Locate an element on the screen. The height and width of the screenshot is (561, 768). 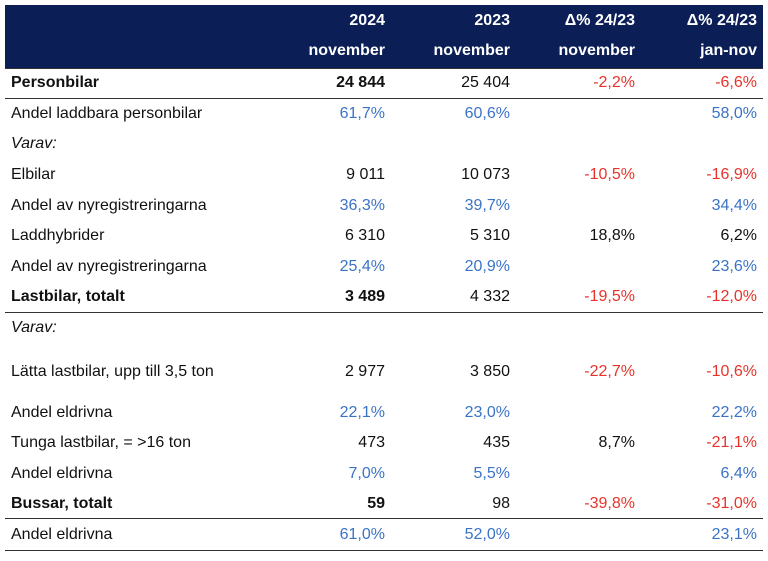
delta-month: 8,7% is located at coordinates (616, 442).